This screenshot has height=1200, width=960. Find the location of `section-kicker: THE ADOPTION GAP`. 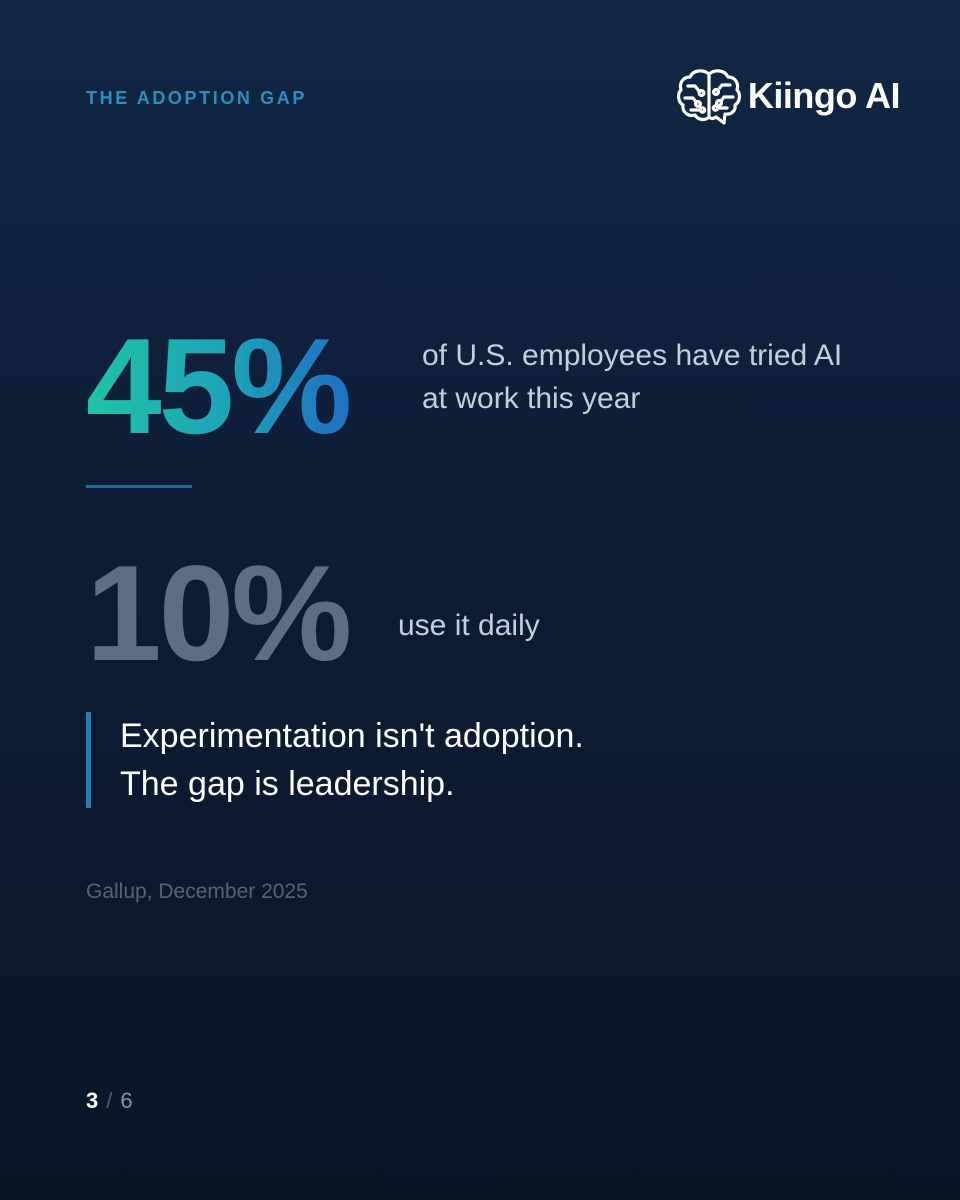

section-kicker: THE ADOPTION GAP is located at coordinates (196, 98).